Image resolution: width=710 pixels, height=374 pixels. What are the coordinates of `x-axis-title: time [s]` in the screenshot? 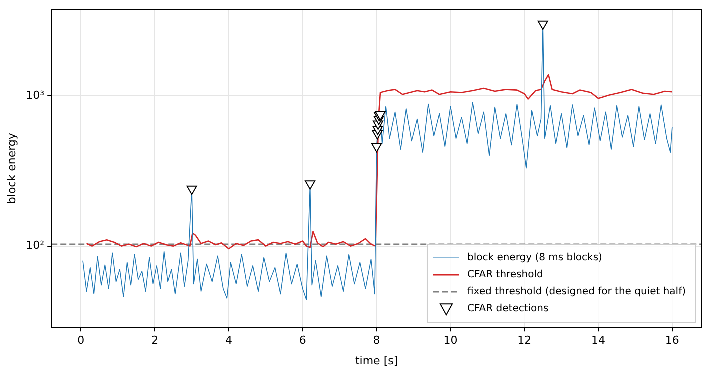 It's located at (376, 361).